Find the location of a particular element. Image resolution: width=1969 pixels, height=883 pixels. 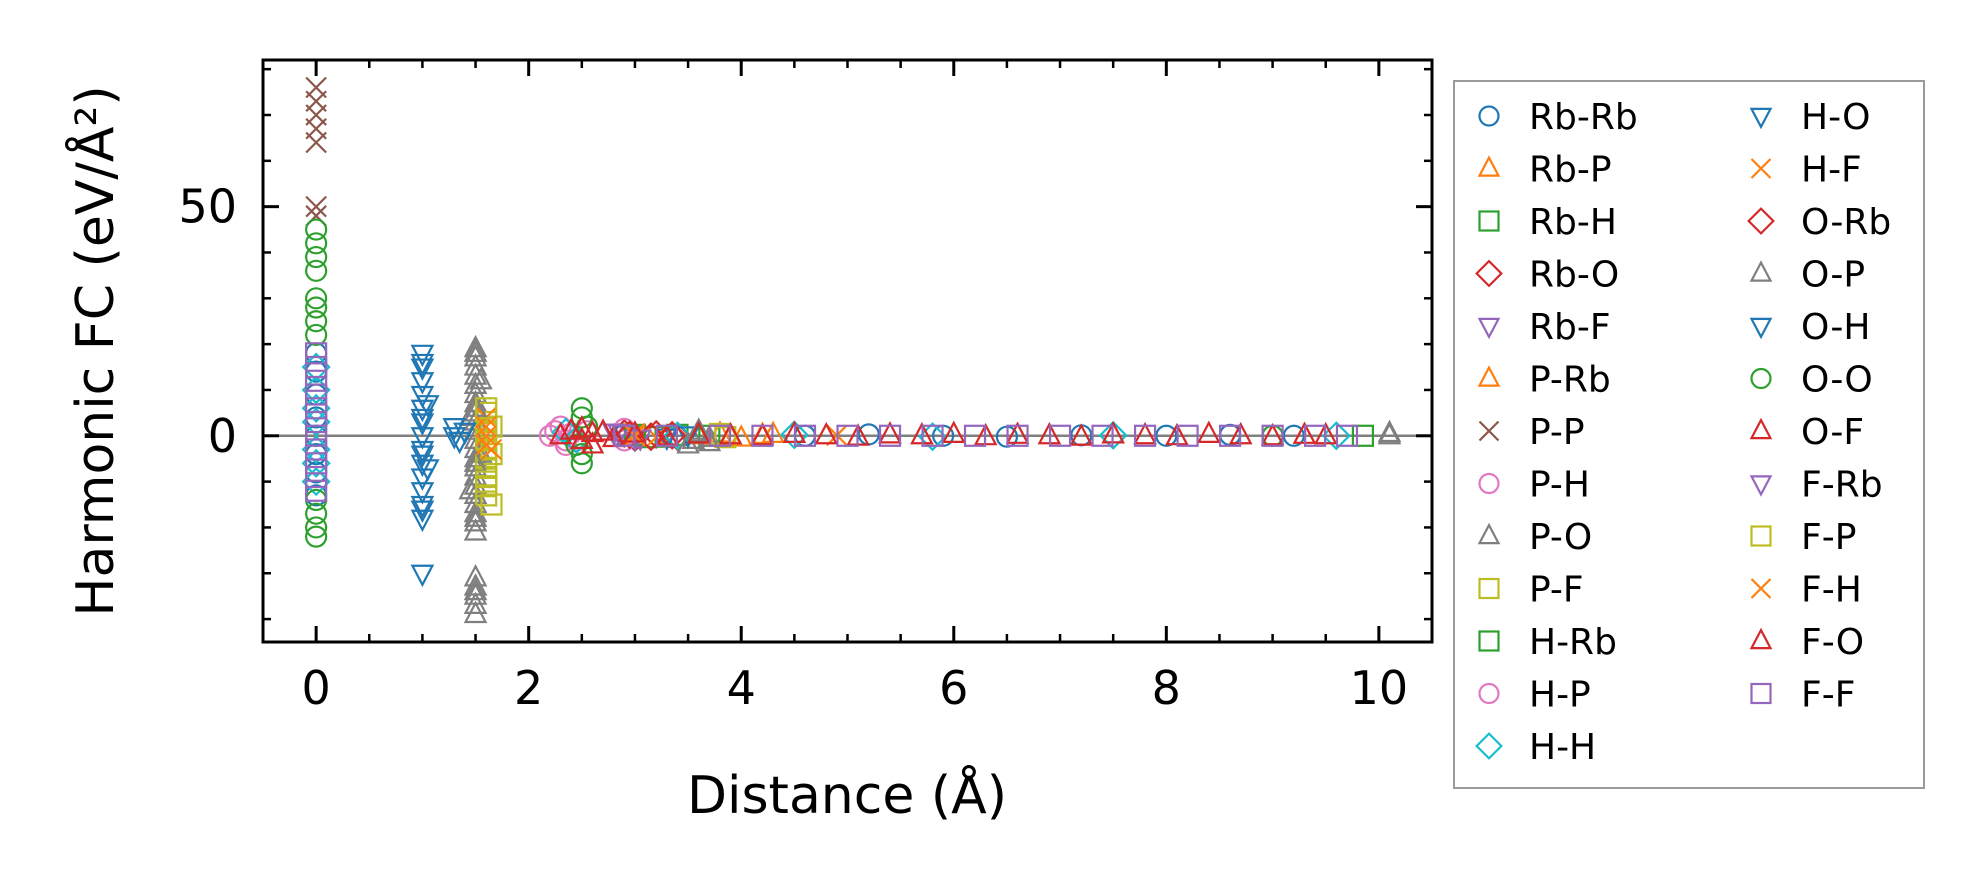

legend-label: H-F is located at coordinates (1831, 170).